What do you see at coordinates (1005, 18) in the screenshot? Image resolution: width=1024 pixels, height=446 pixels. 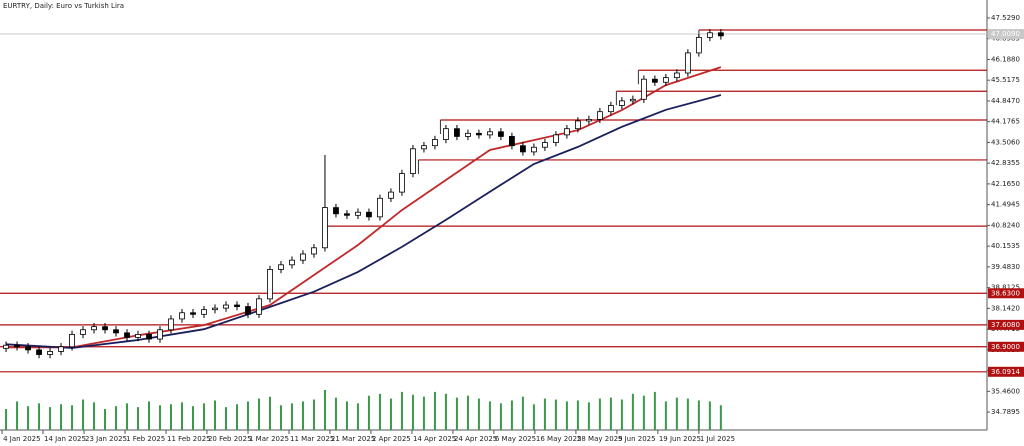 I see `y-tick-label: 47.5290` at bounding box center [1005, 18].